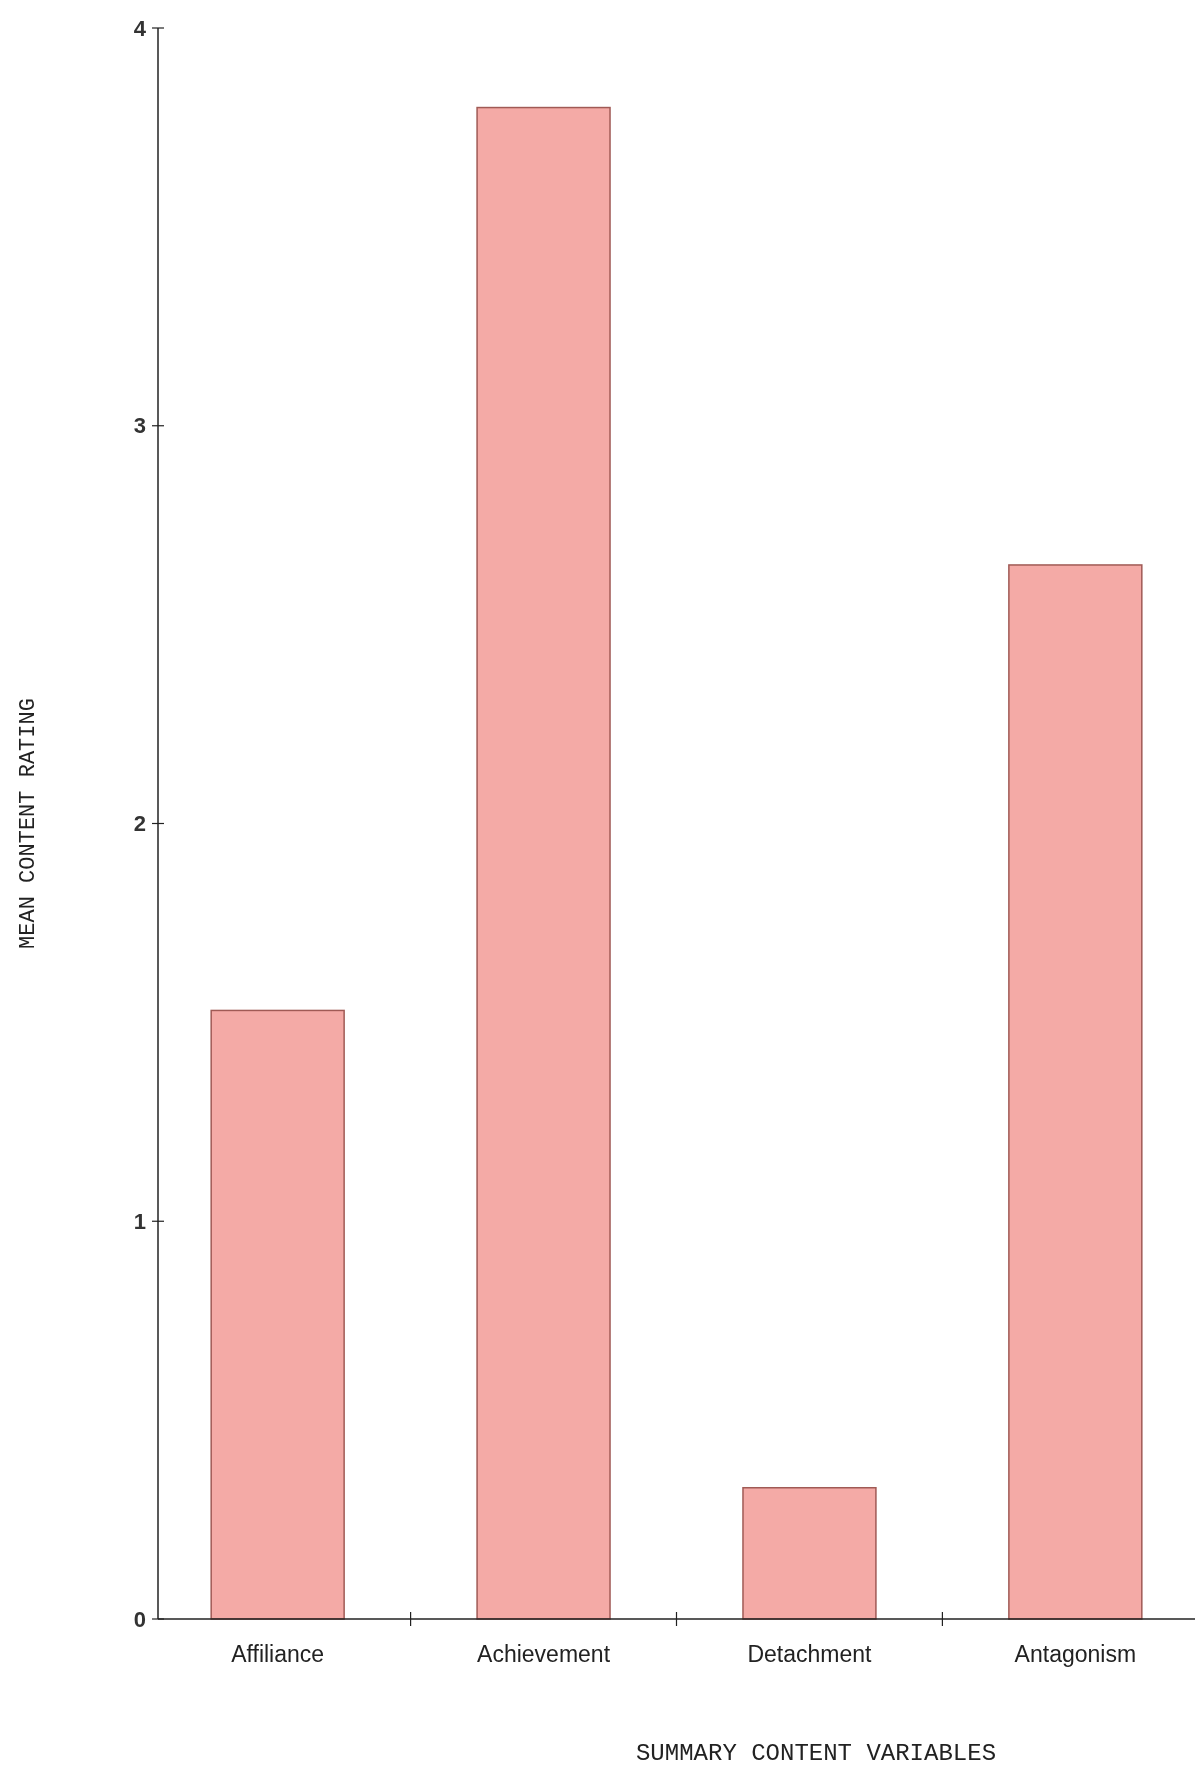 Image resolution: width=1199 pixels, height=1771 pixels. Describe the element at coordinates (278, 1654) in the screenshot. I see `x-tick-label: Affiliance` at that location.